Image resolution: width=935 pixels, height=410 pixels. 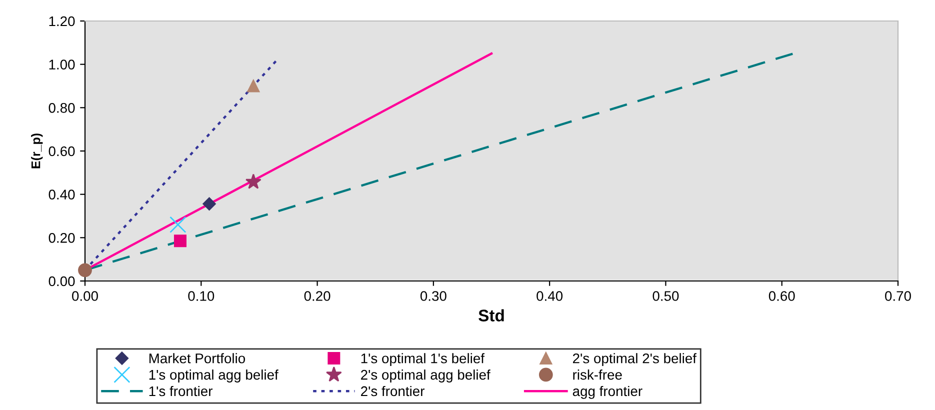 What do you see at coordinates (85, 296) in the screenshot?
I see `x-tick-label: 0.00` at bounding box center [85, 296].